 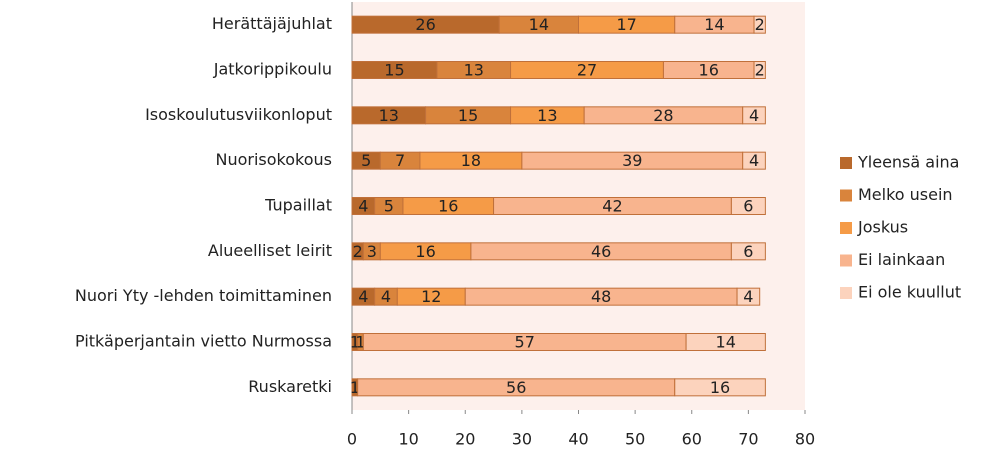 What do you see at coordinates (748, 439) in the screenshot?
I see `x-tick-label: 70` at bounding box center [748, 439].